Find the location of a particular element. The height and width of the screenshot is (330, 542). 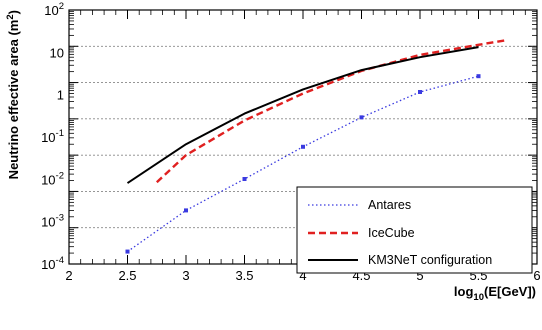

y-tick-label: 1 is located at coordinates (60, 95).